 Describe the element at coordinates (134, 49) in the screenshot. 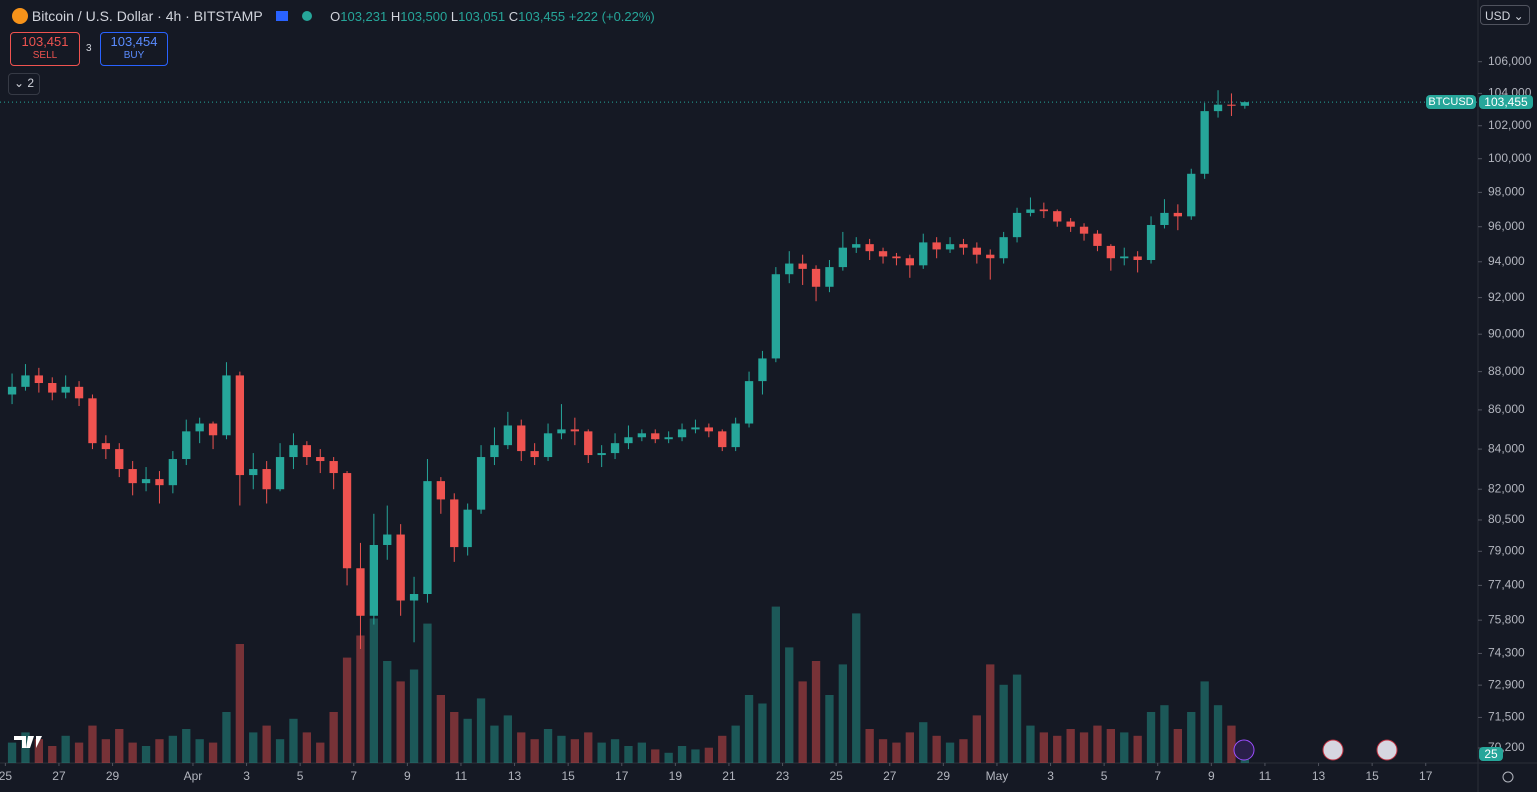

I see `buy-button: 103,454 BUY` at that location.